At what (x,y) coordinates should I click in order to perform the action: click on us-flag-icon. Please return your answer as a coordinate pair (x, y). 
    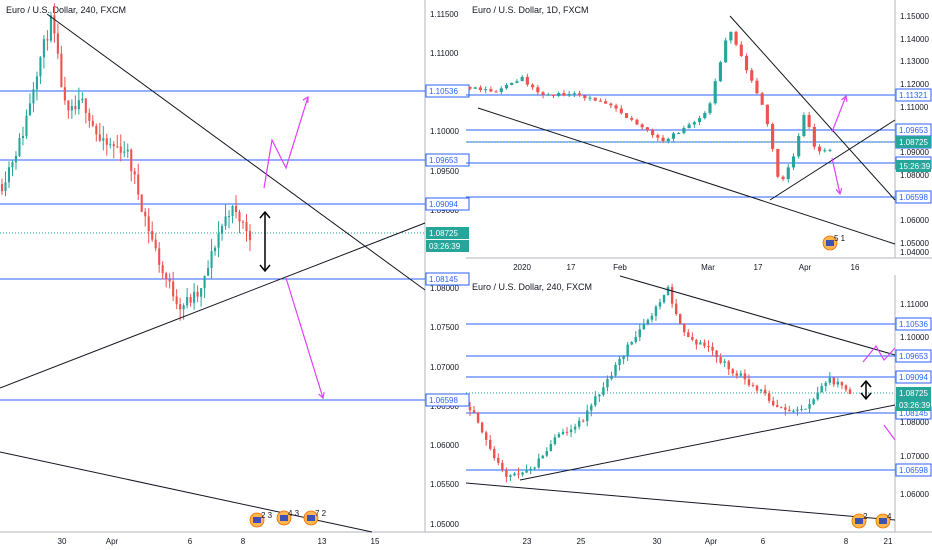
    Looking at the image, I should click on (859, 521).